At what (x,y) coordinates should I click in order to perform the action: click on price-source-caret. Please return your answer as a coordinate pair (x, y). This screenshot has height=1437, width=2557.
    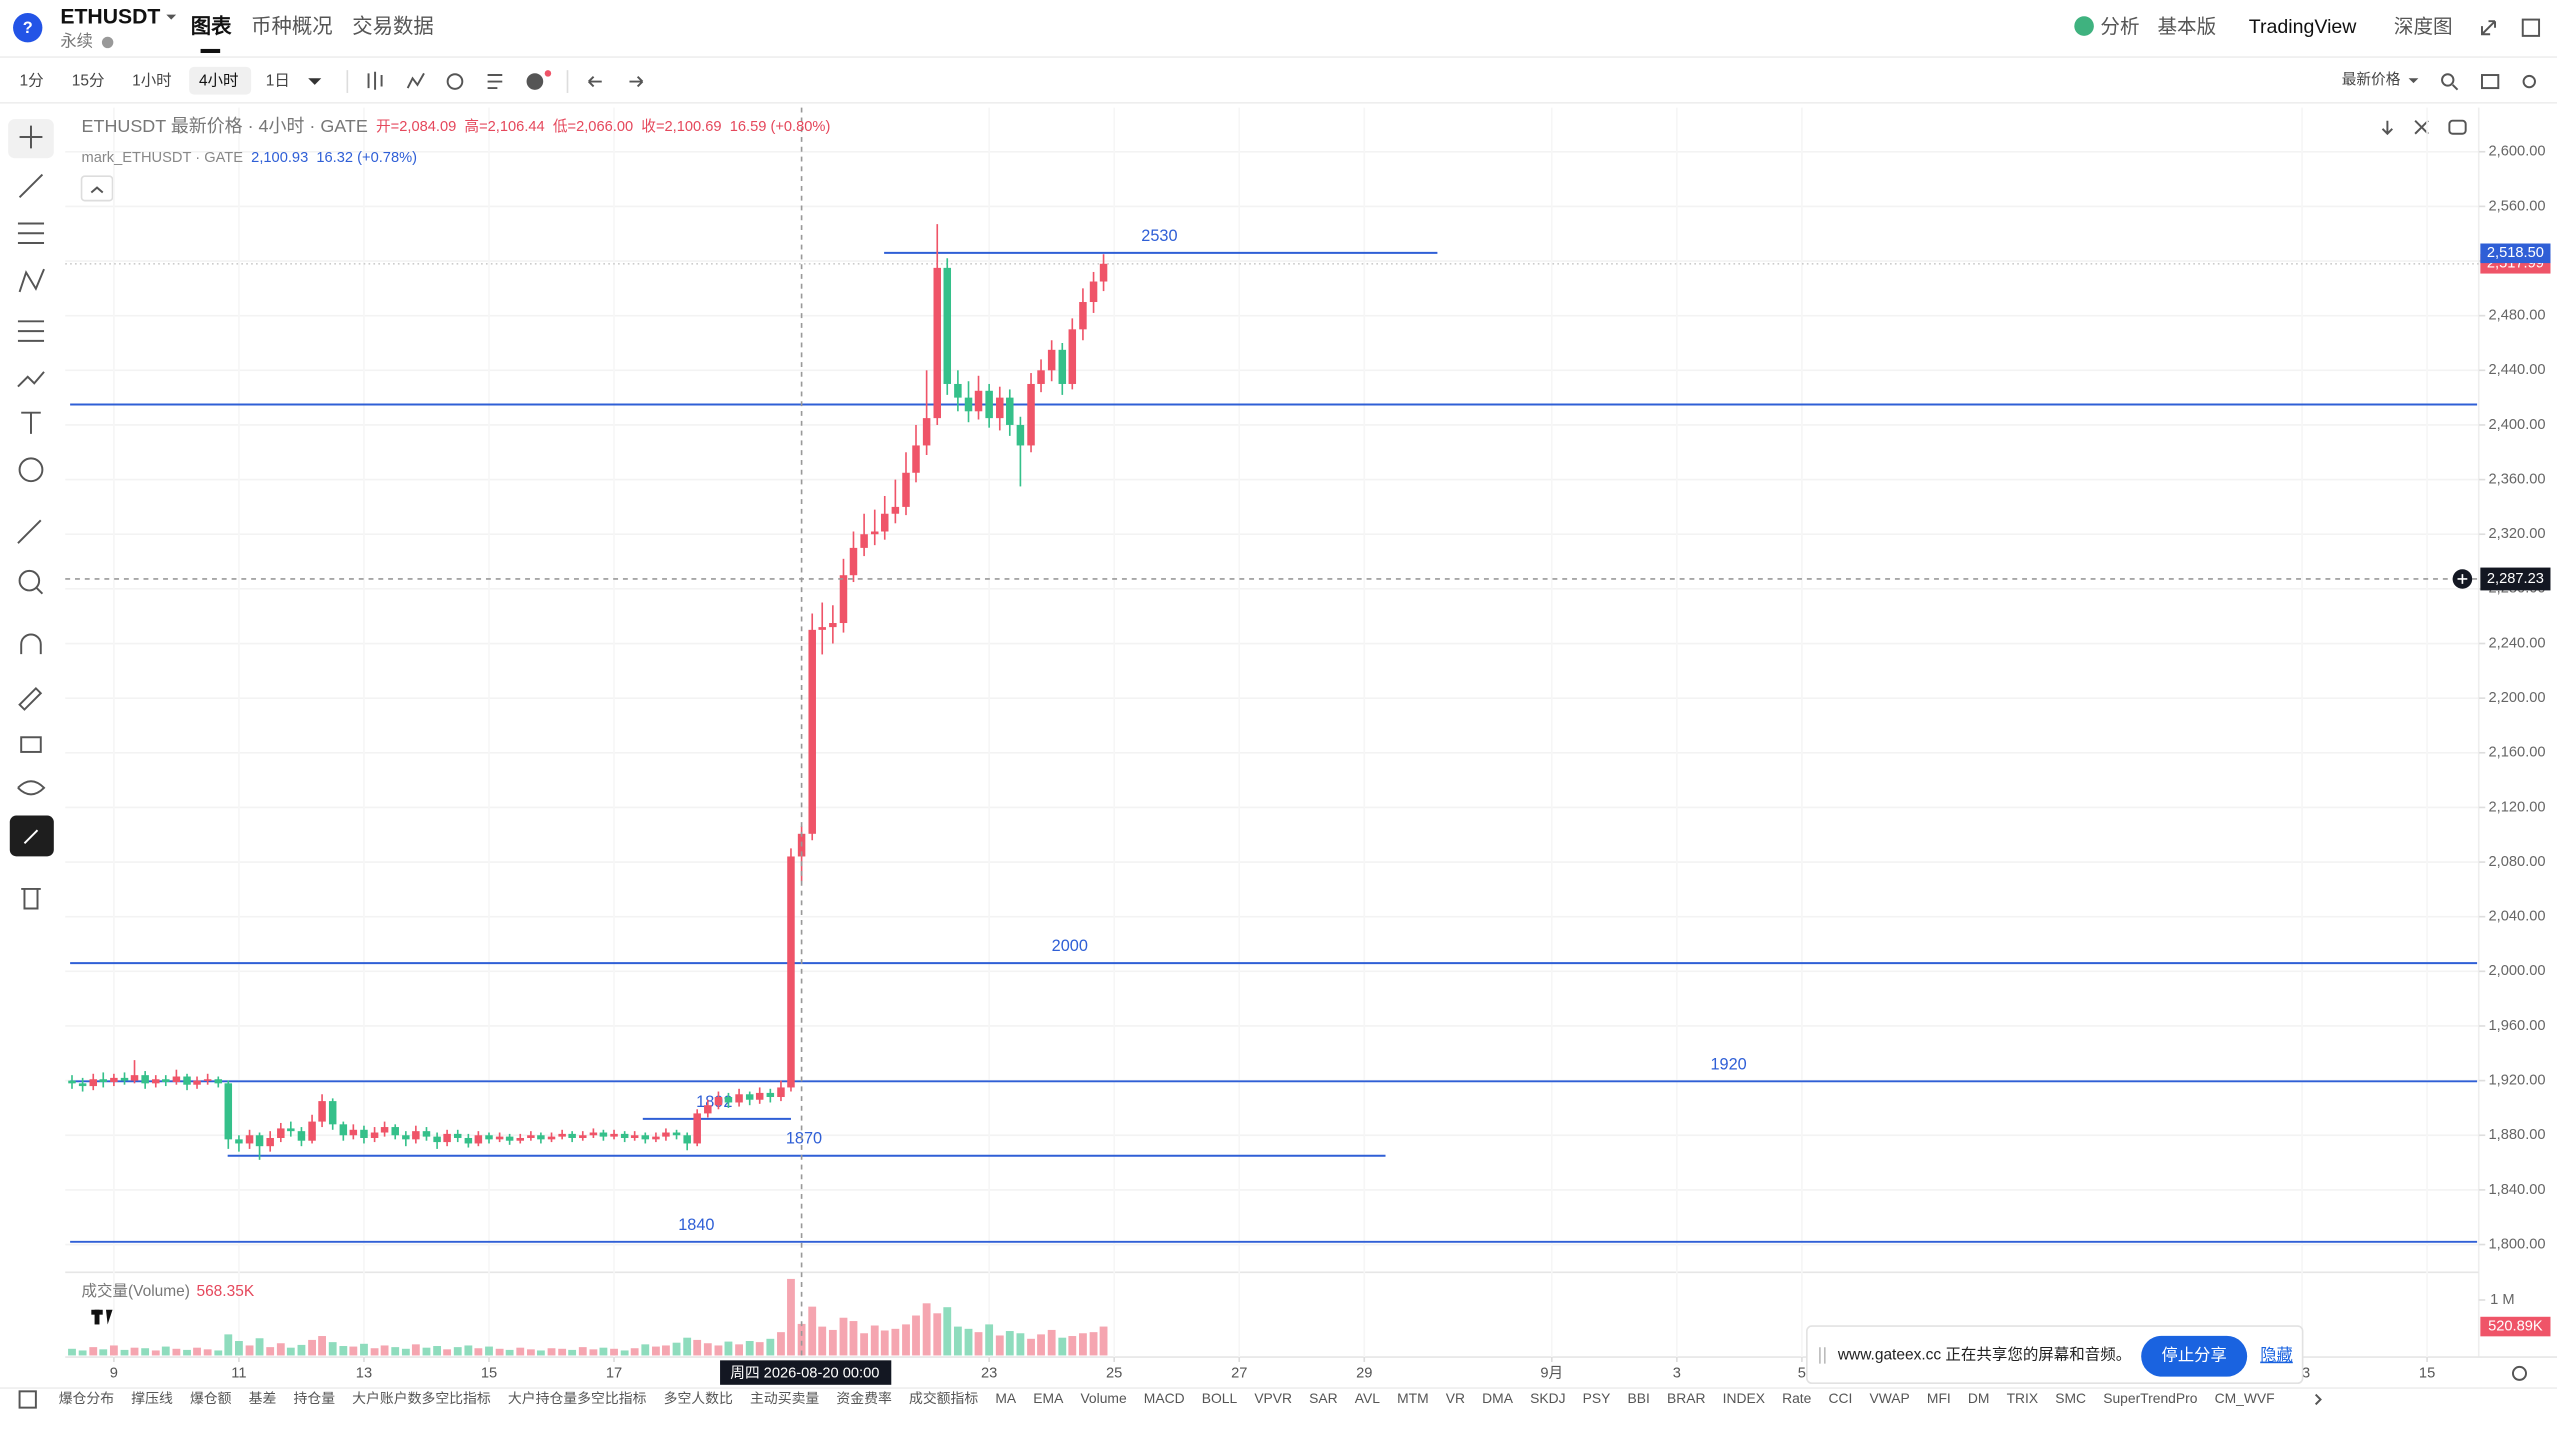
    Looking at the image, I should click on (2413, 81).